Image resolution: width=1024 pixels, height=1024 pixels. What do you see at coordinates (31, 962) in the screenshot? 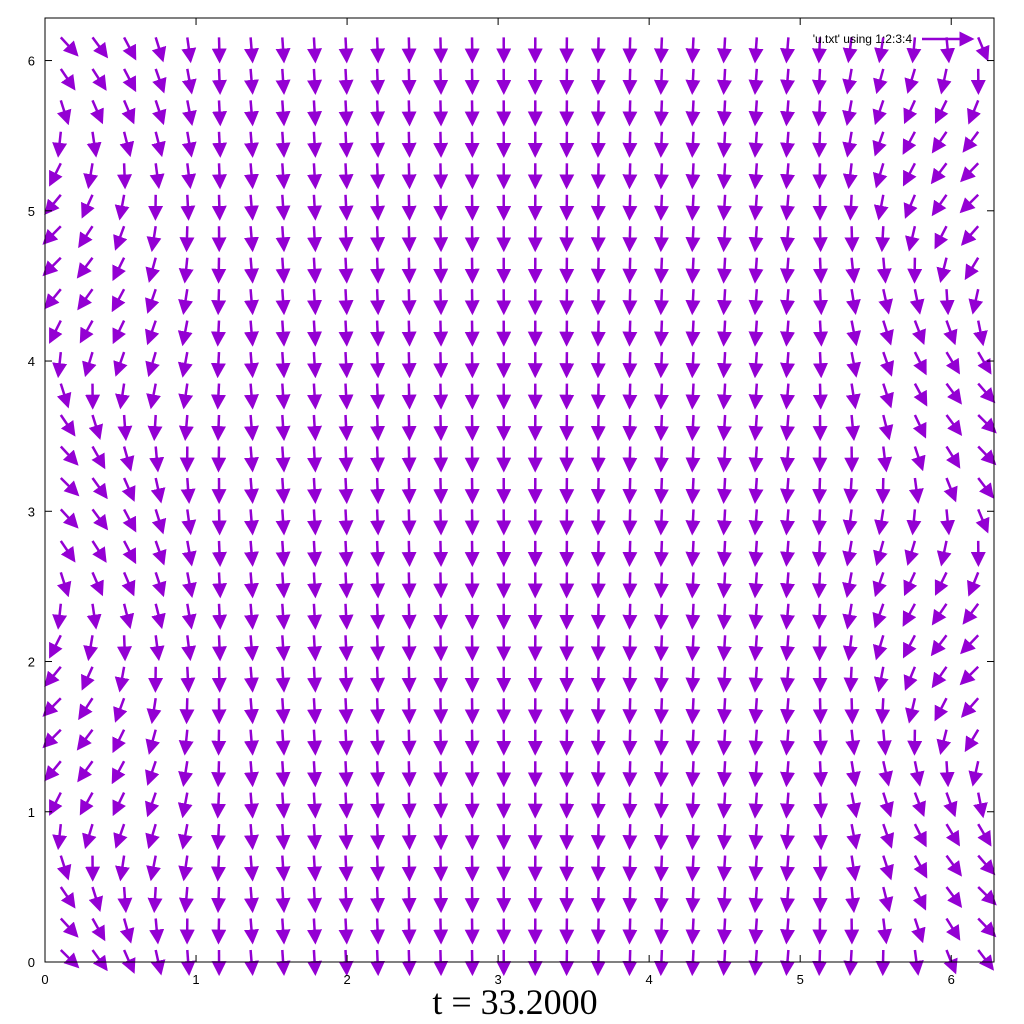
I see `y-tick-label: 0` at bounding box center [31, 962].